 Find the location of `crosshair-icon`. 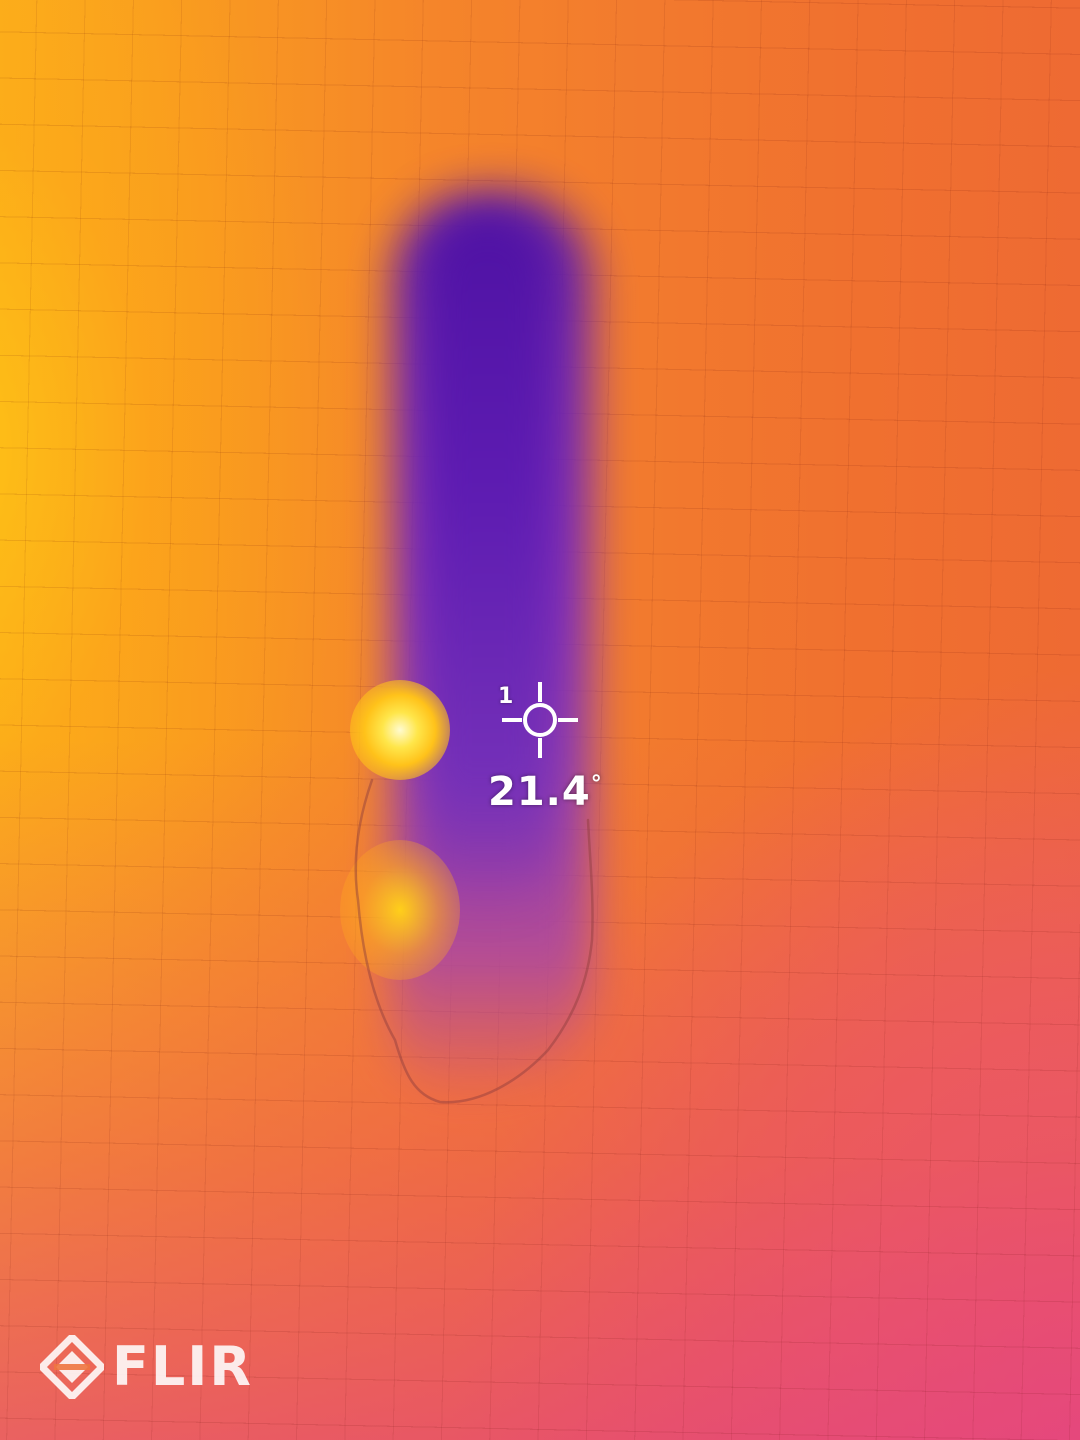

crosshair-icon is located at coordinates (540, 720).